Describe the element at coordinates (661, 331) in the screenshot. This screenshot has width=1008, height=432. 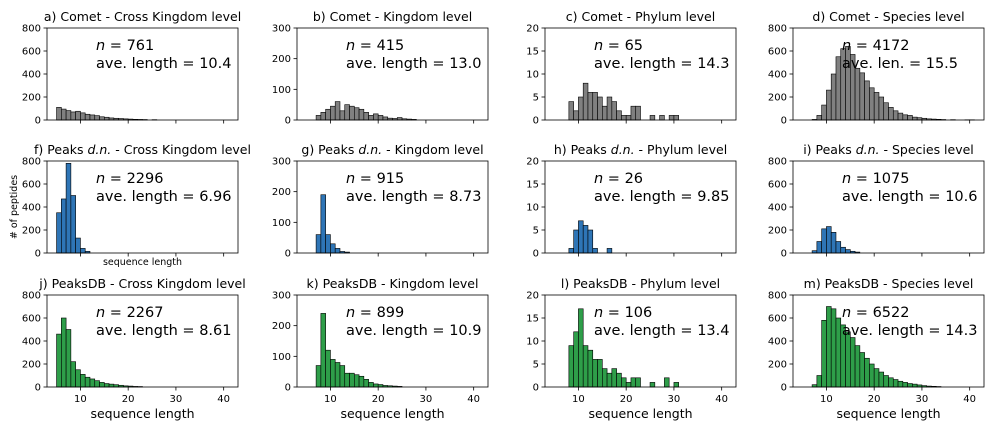
I see `average-length-label: ave. length = 13.4` at that location.